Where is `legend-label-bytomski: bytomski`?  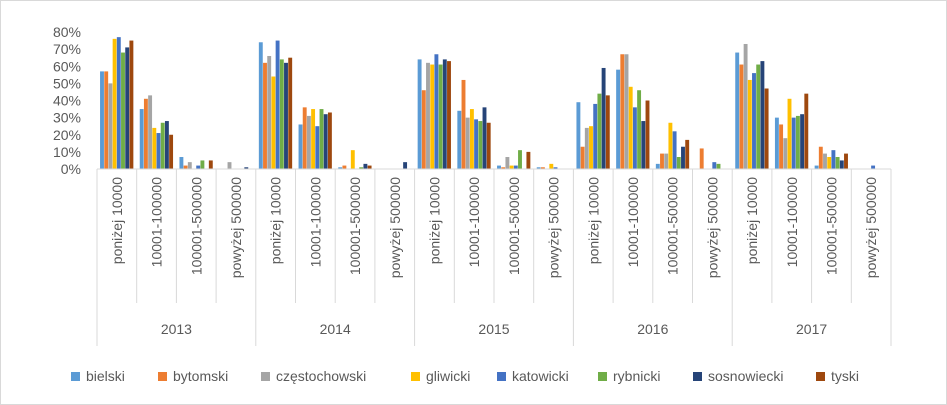 legend-label-bytomski: bytomski is located at coordinates (200, 376).